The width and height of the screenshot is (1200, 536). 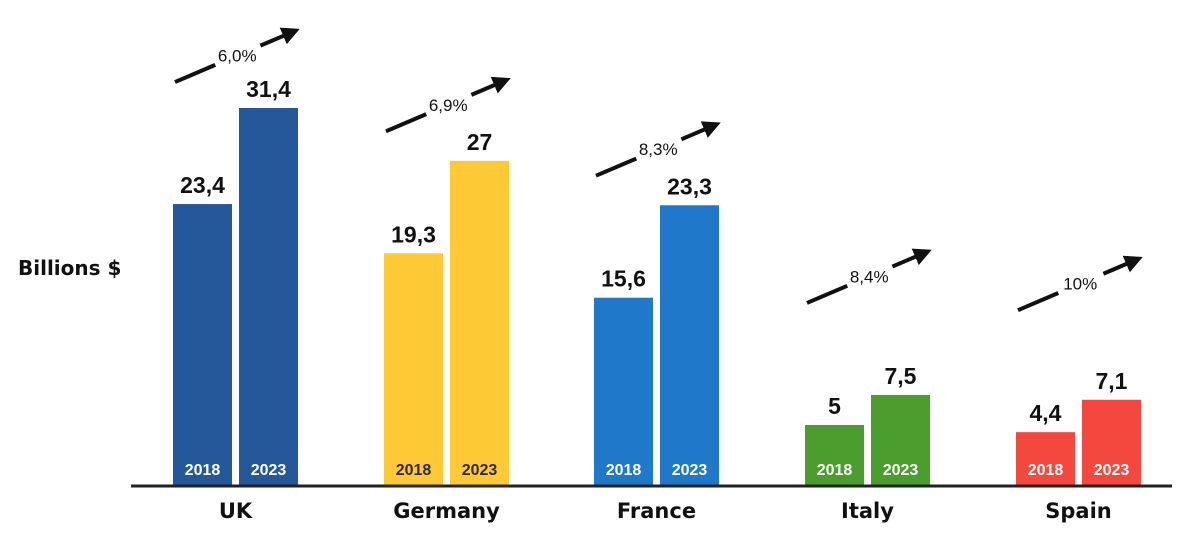 I want to click on bar-germany-2018, so click(x=413, y=369).